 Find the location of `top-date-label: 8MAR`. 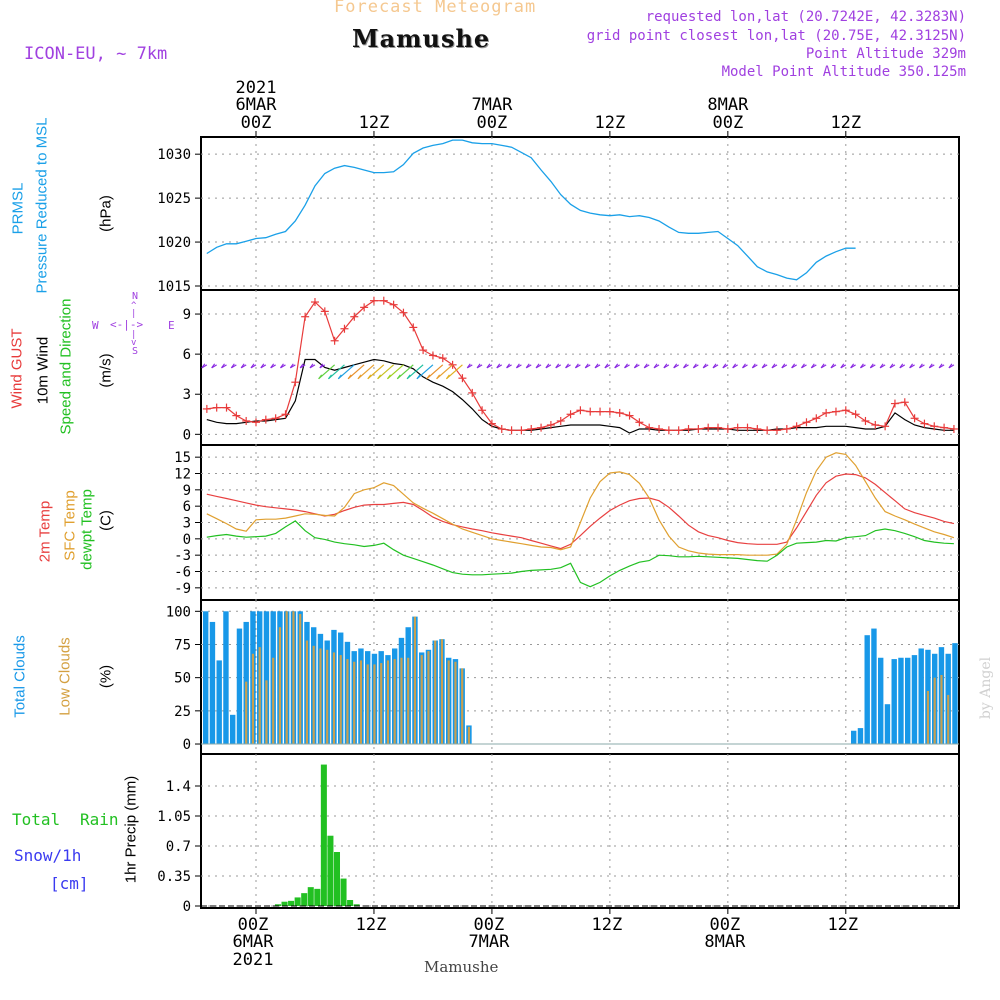

top-date-label: 8MAR is located at coordinates (728, 105).